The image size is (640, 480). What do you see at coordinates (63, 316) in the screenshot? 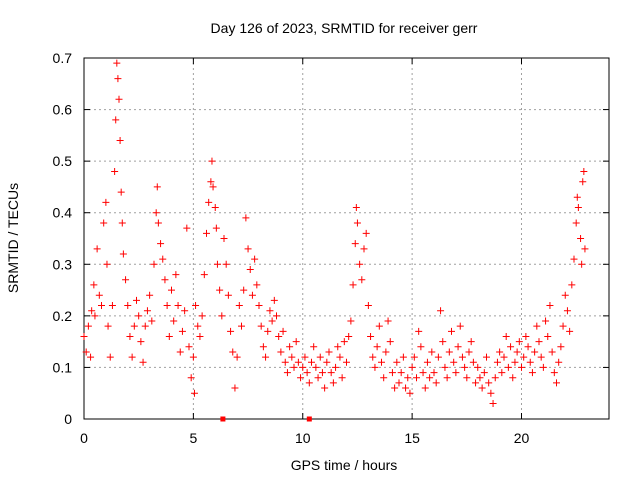
I see `y-tick-label: 0.2` at bounding box center [63, 316].